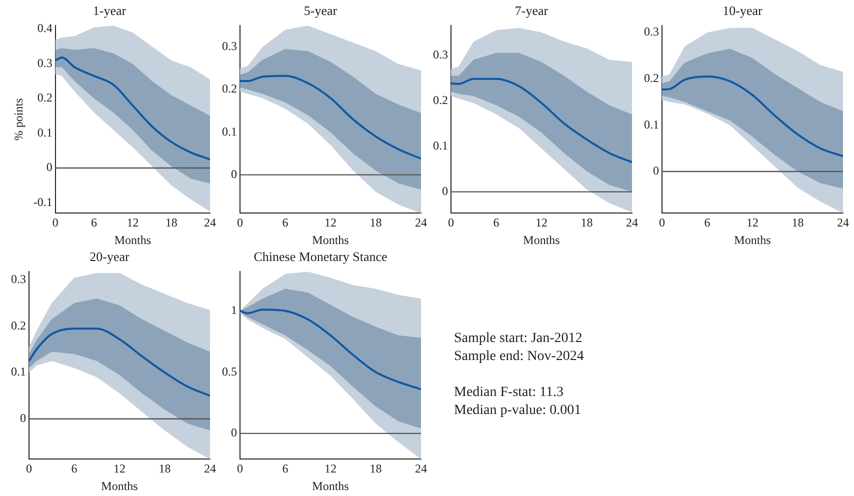 The height and width of the screenshot is (496, 854). What do you see at coordinates (321, 10) in the screenshot?
I see `chart-title: 5-year` at bounding box center [321, 10].